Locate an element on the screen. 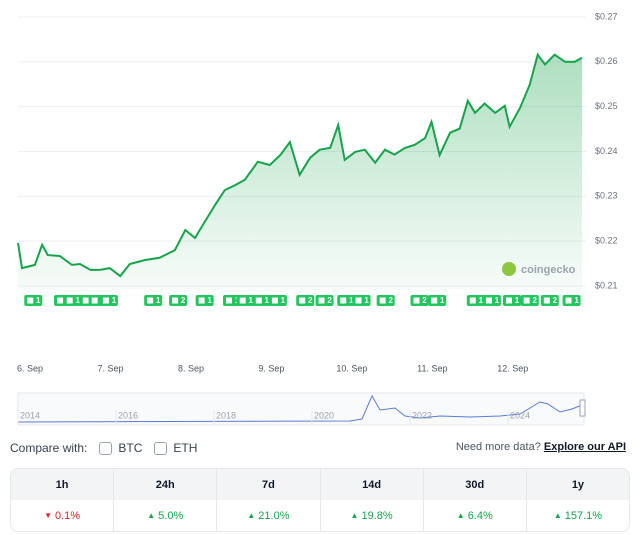 The image size is (644, 535). x-tick-label: 12. Sep is located at coordinates (512, 368).